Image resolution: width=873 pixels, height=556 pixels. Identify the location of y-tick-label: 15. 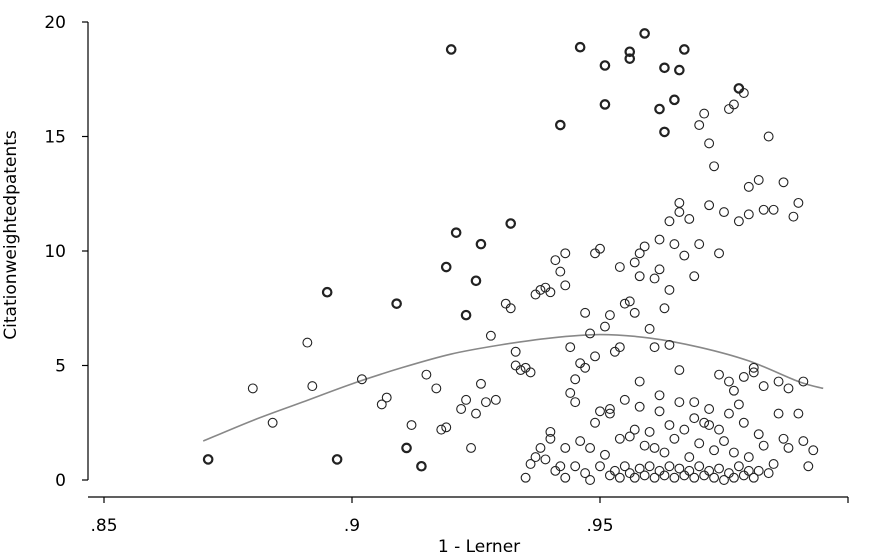
(55, 138).